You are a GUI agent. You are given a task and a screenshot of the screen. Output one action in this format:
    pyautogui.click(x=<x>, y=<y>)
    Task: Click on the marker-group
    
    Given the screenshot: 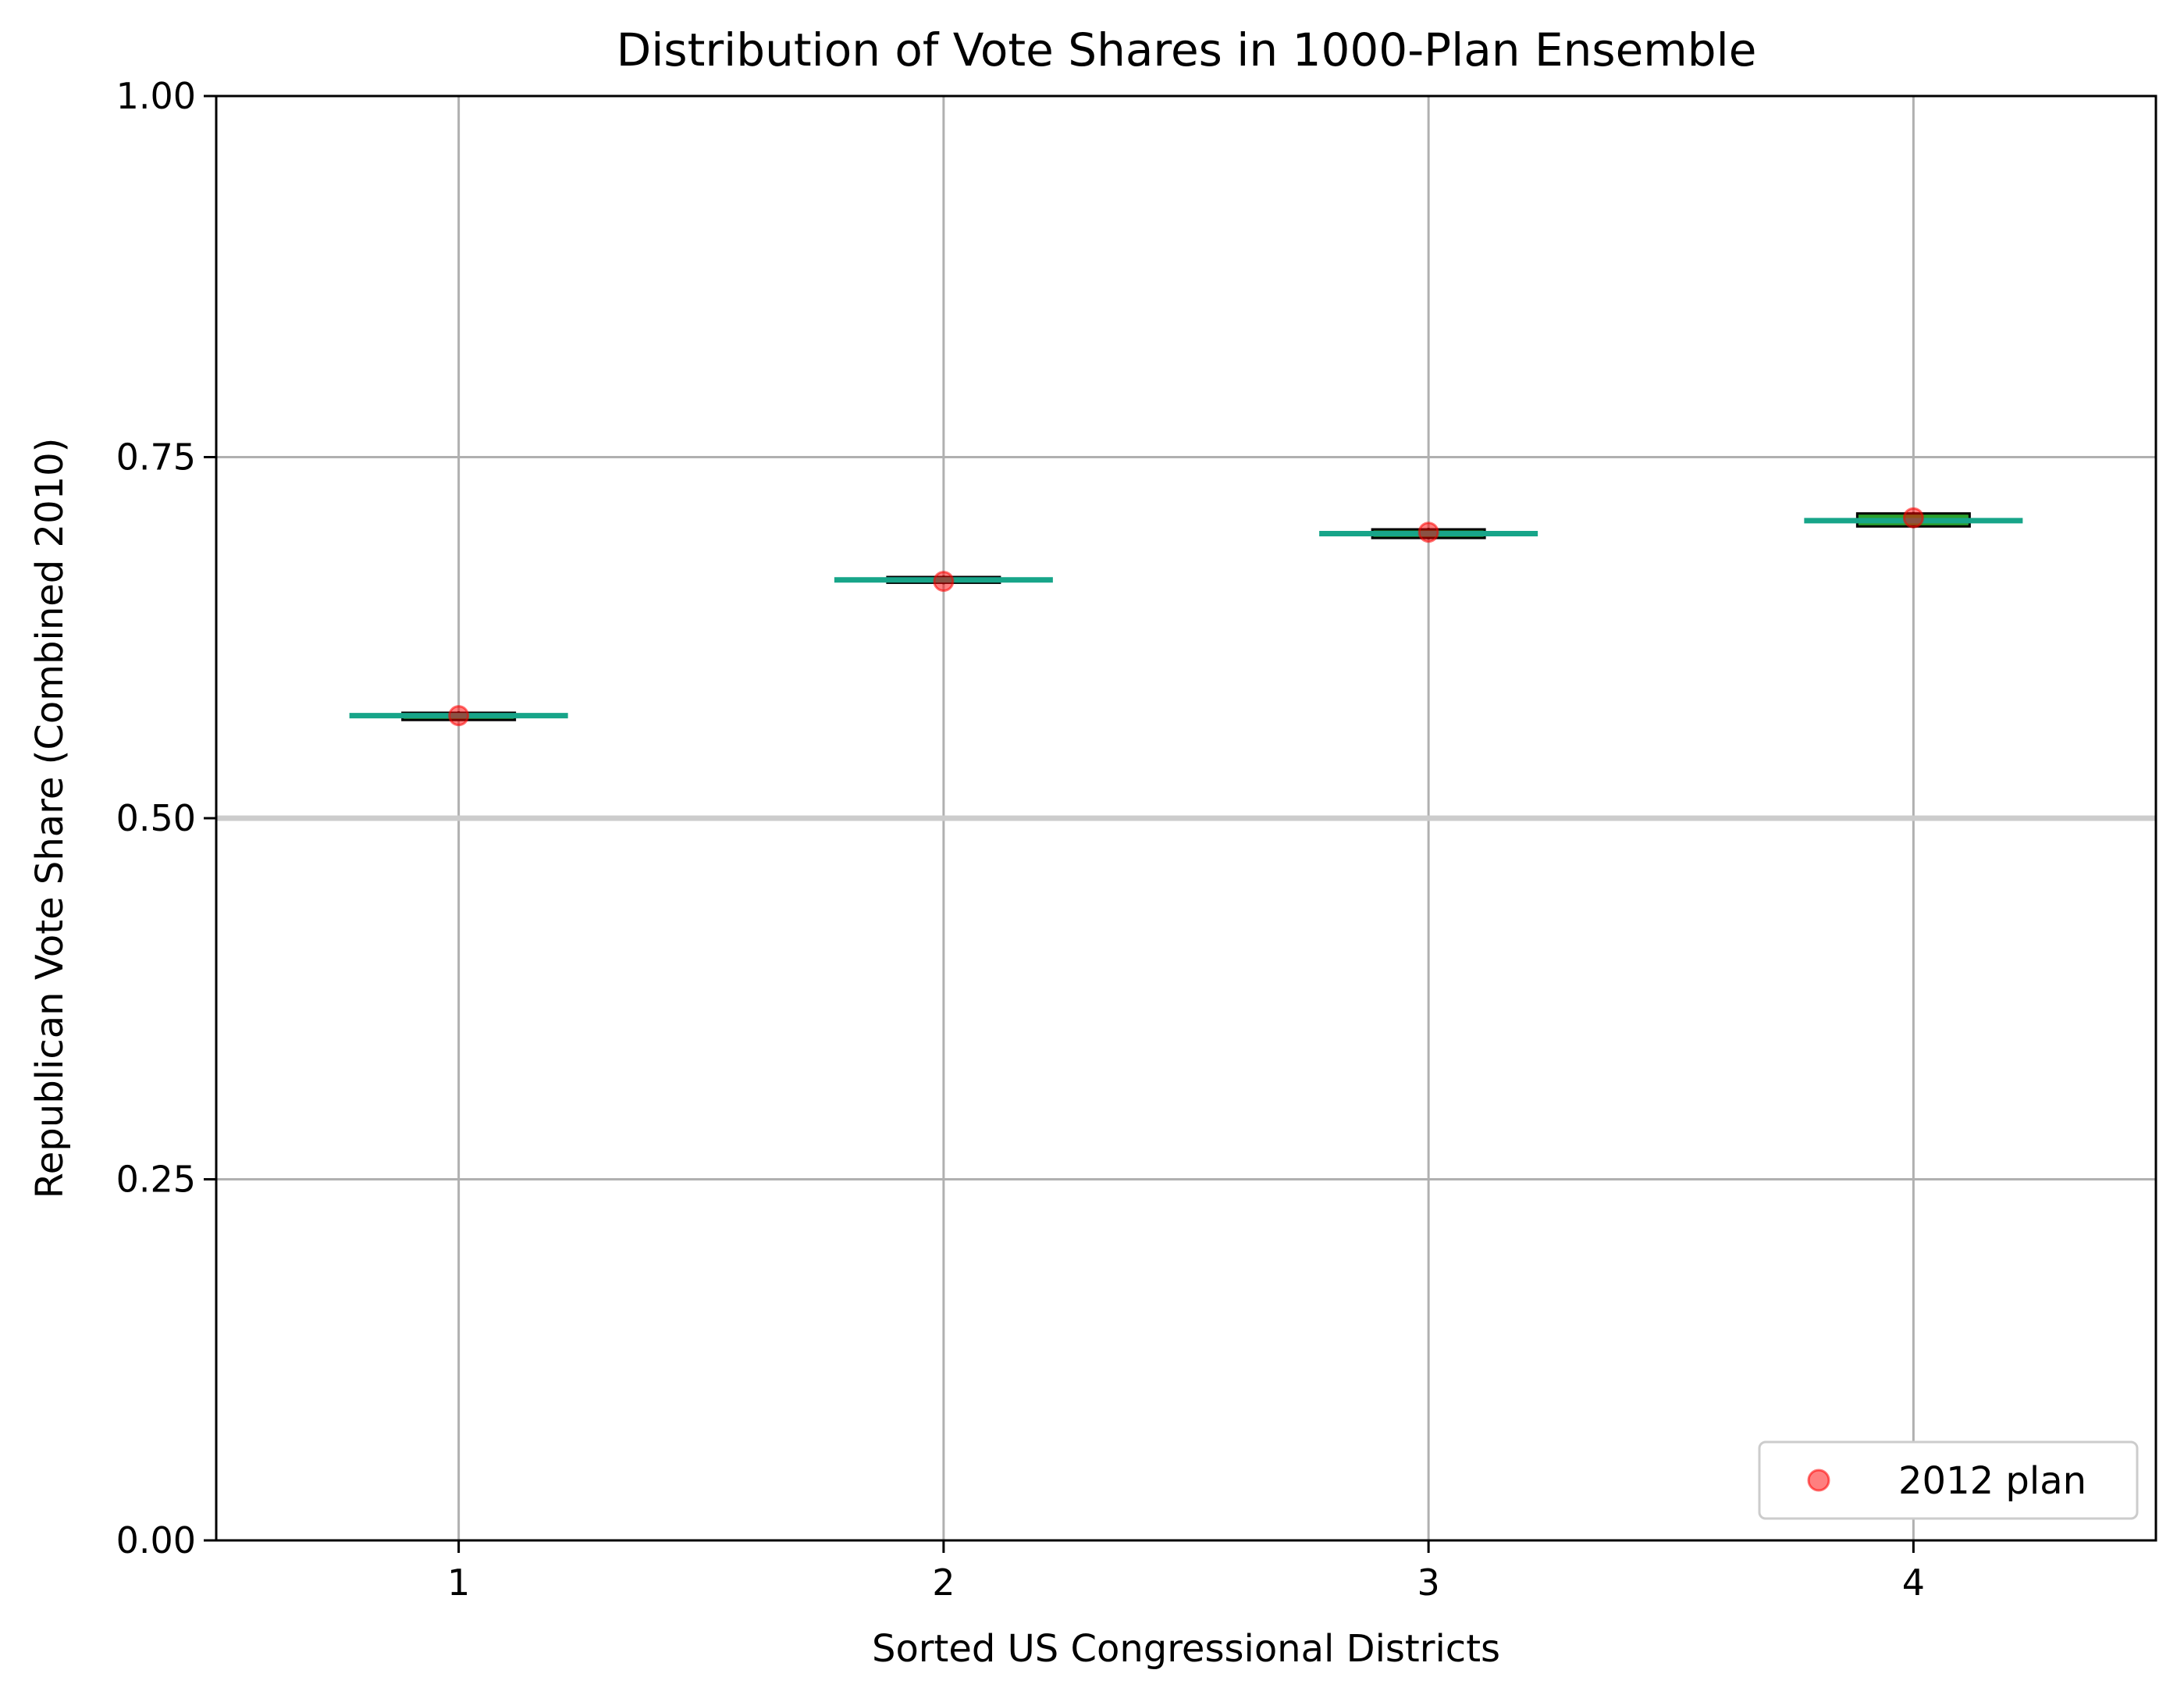 What is the action you would take?
    pyautogui.click(x=1186, y=617)
    